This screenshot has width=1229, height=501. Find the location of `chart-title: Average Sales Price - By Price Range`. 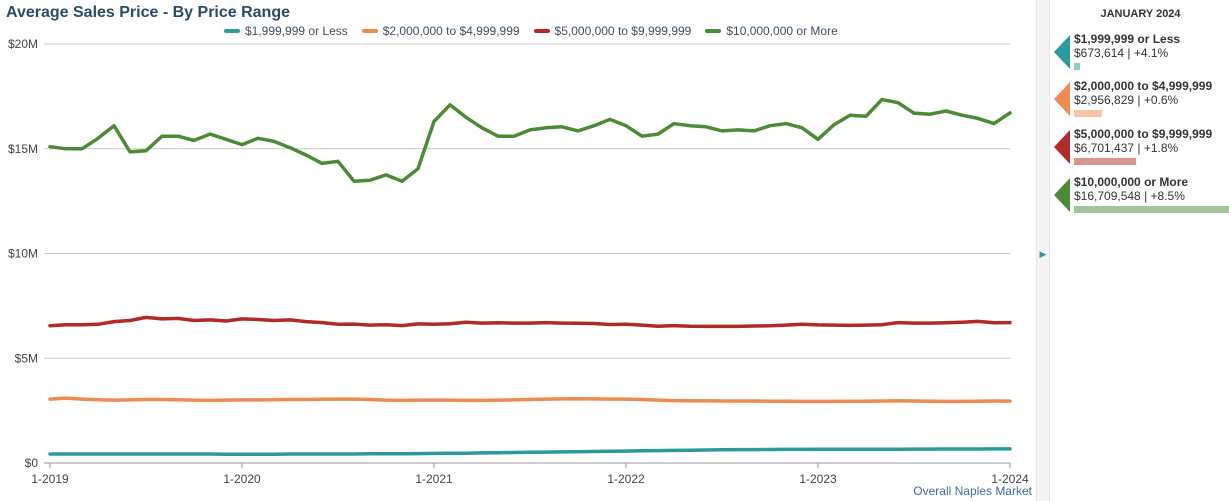

chart-title: Average Sales Price - By Price Range is located at coordinates (148, 12).